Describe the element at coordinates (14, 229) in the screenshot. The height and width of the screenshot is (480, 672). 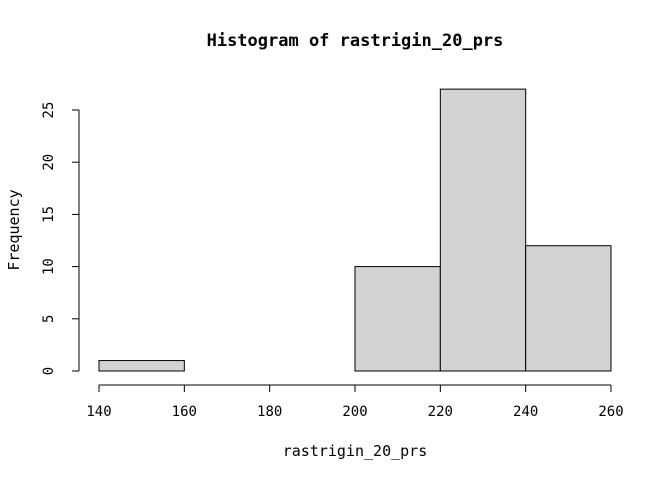
I see `y-axis-label: Frequency` at that location.